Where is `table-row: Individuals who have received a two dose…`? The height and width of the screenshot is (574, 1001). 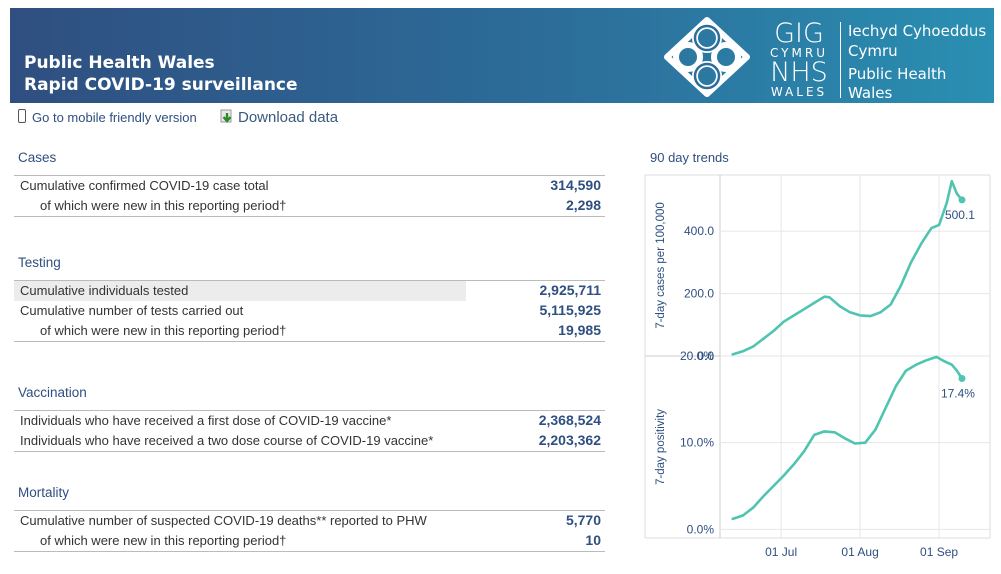 table-row: Individuals who have received a two dose… is located at coordinates (309, 441).